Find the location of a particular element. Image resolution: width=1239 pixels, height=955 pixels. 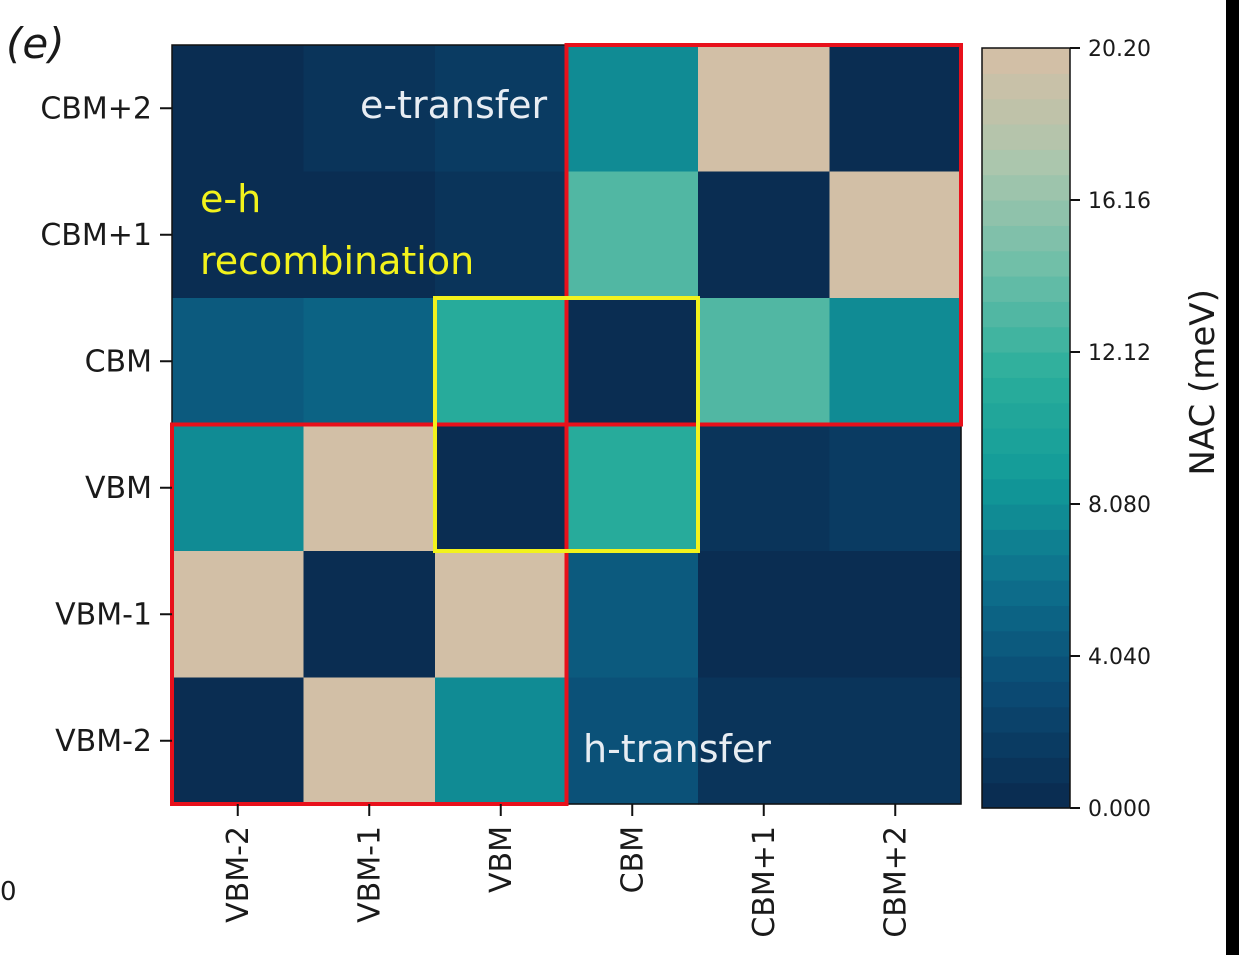

x-tick-label: VBM-2 is located at coordinates (238, 874).